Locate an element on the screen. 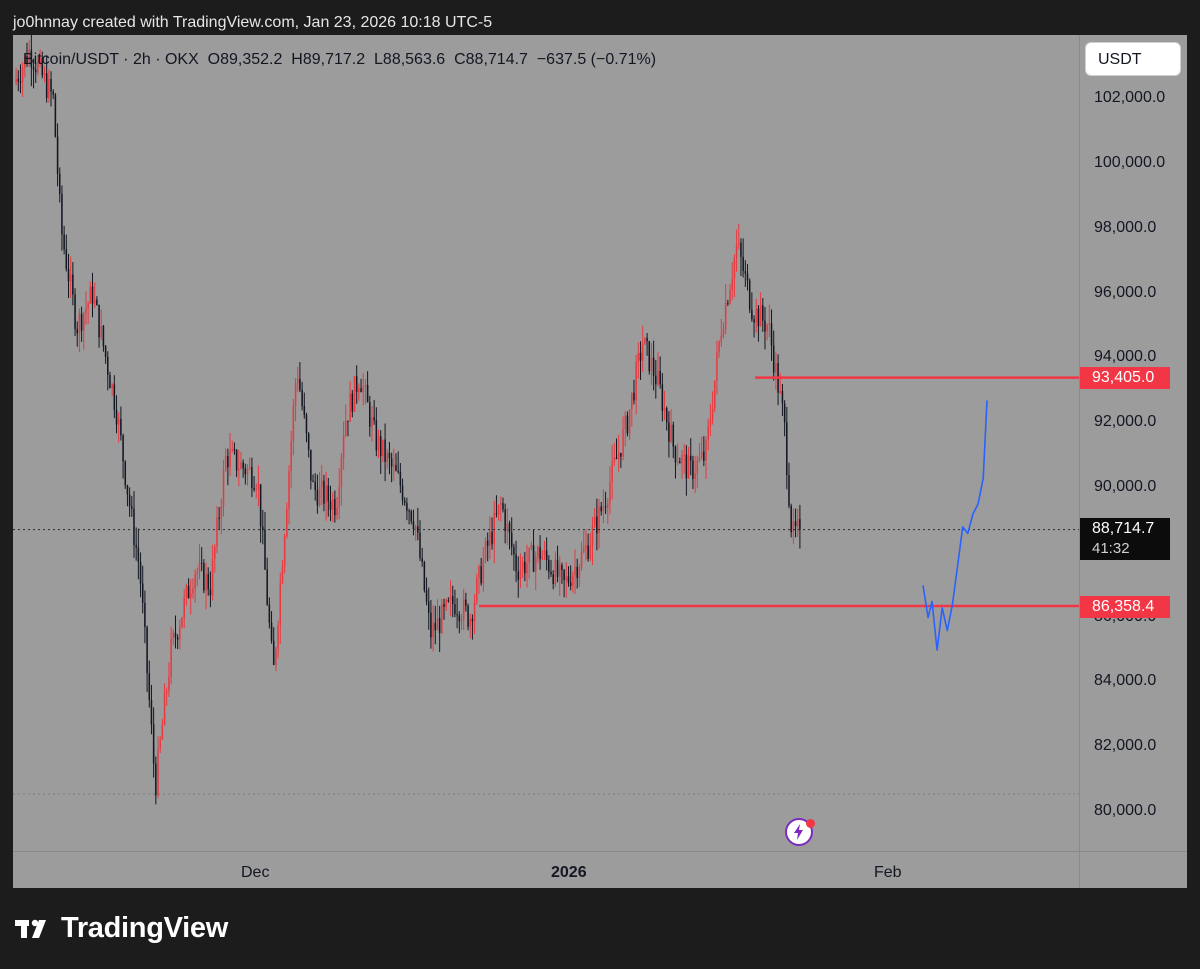  currency-button: USDT is located at coordinates (1133, 59).